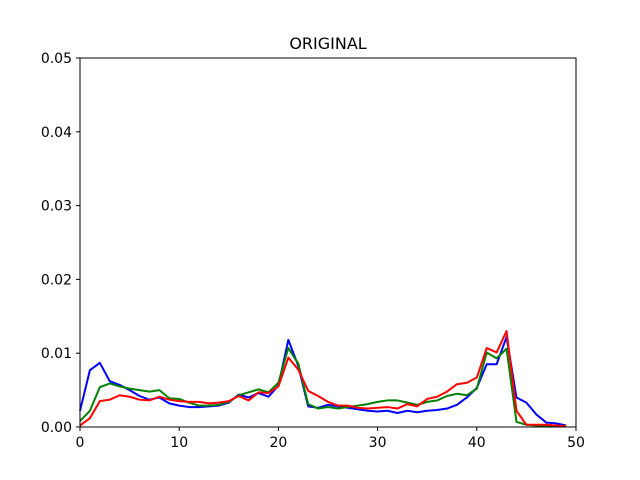 Image resolution: width=640 pixels, height=480 pixels. What do you see at coordinates (477, 443) in the screenshot?
I see `x-tick-label: 40` at bounding box center [477, 443].